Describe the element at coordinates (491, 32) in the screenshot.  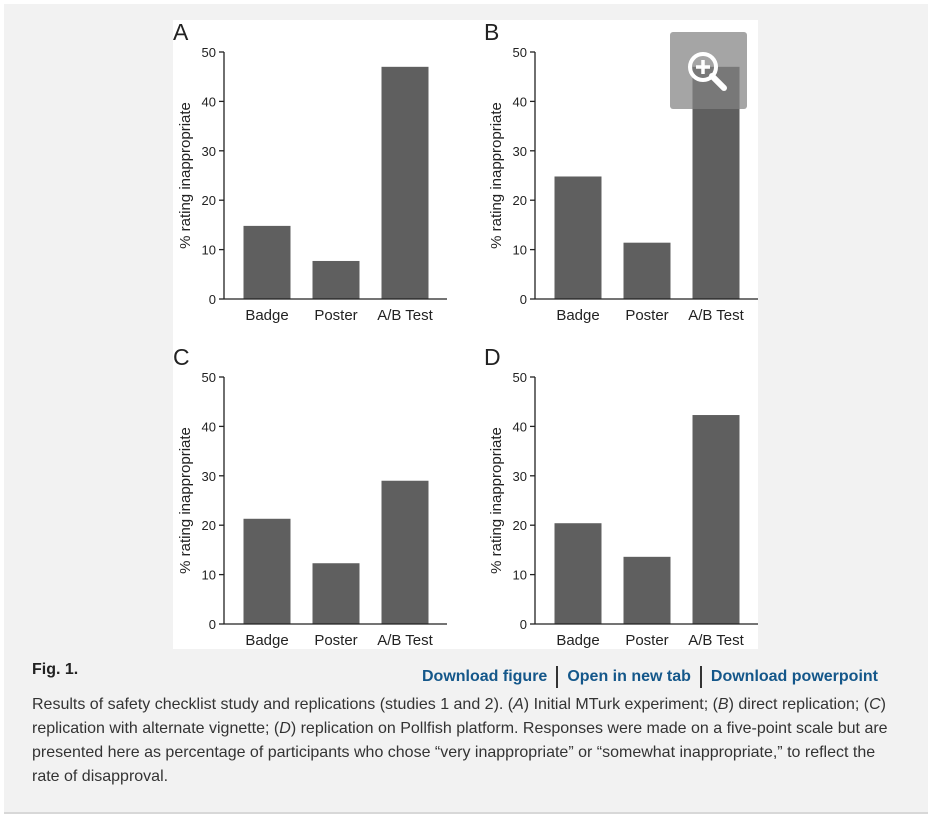
I see `panel-letter: B` at that location.